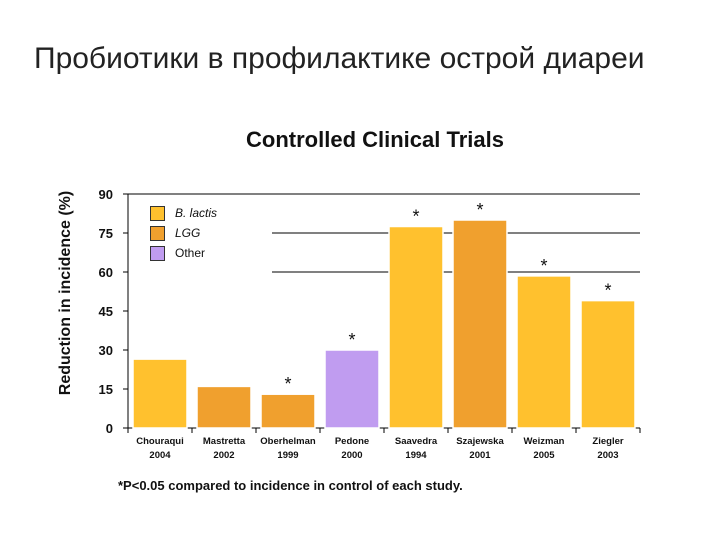 The height and width of the screenshot is (540, 720). I want to click on x-tick-label: Szajewska, so click(480, 441).